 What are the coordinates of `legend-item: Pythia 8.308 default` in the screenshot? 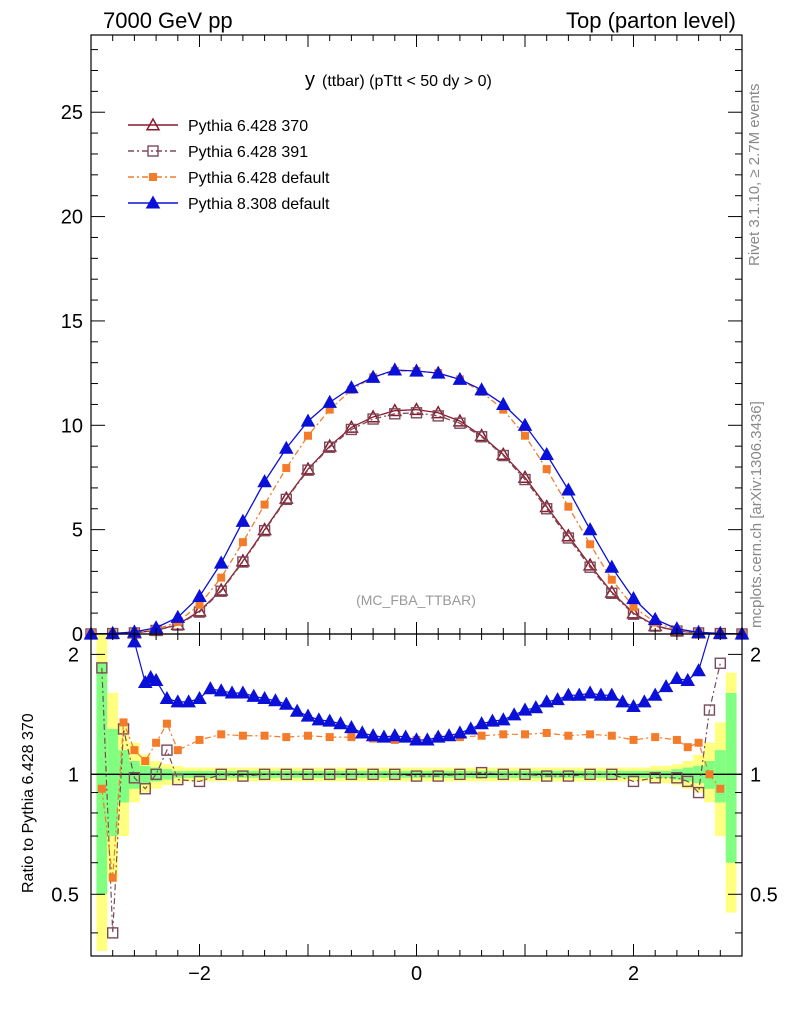 It's located at (229, 204).